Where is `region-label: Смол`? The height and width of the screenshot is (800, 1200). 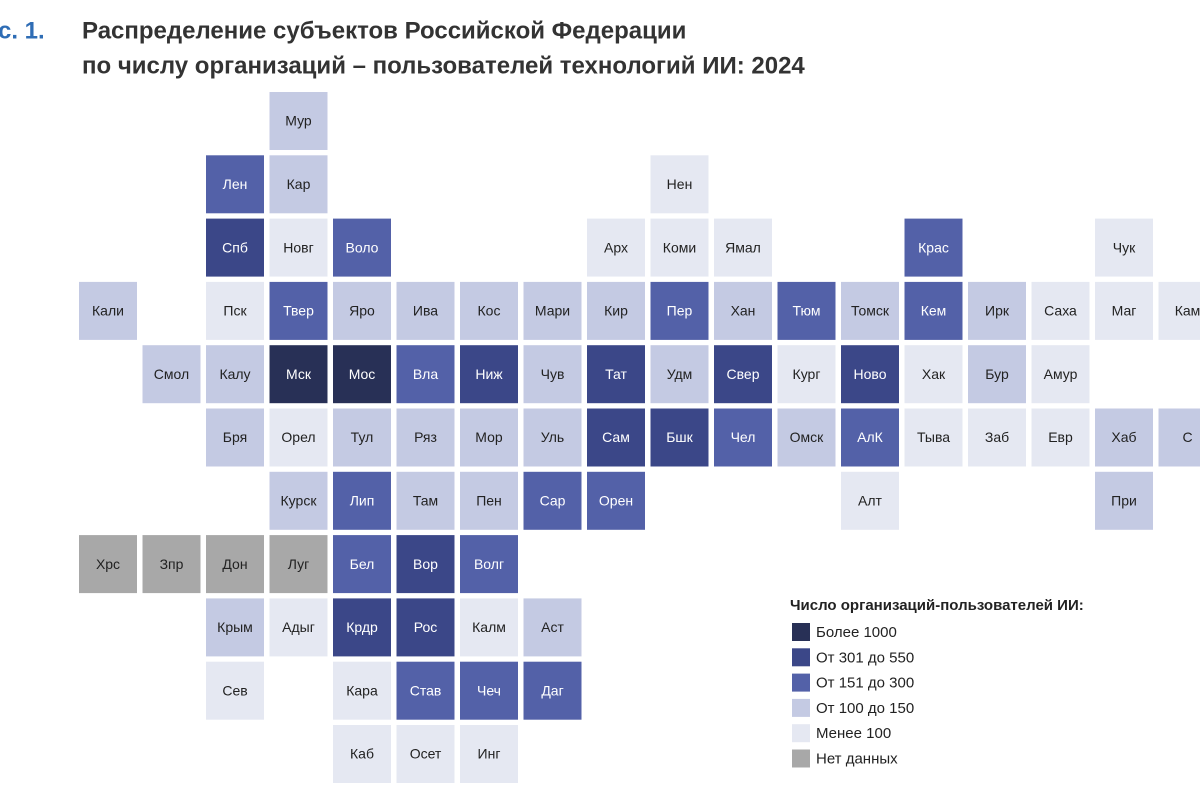
region-label: Смол is located at coordinates (171, 374).